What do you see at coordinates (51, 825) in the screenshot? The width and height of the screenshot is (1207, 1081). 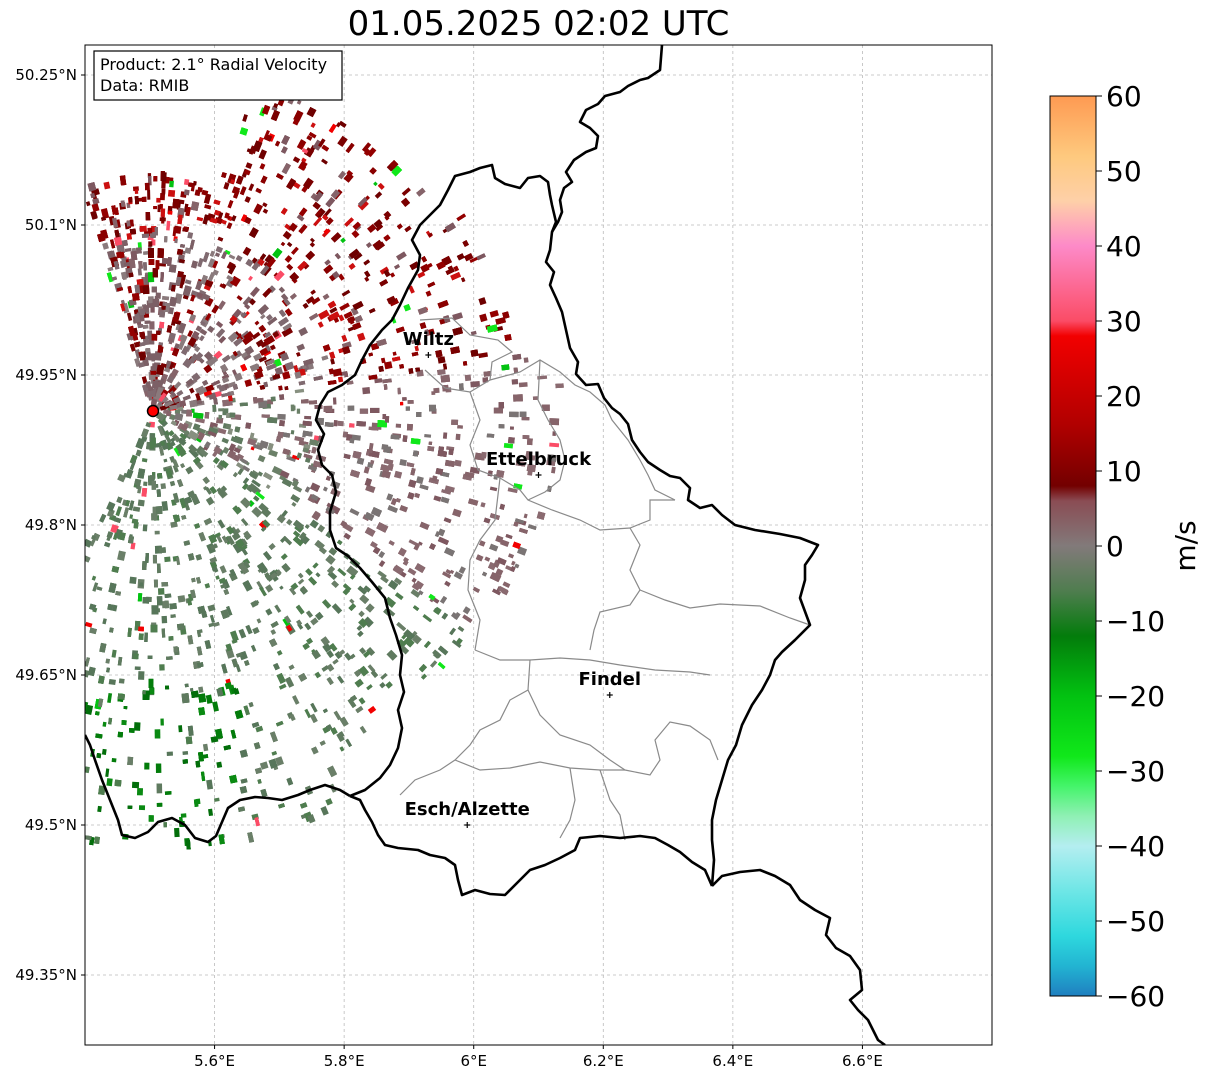 I see `lat-tick-label: 49.5°N` at bounding box center [51, 825].